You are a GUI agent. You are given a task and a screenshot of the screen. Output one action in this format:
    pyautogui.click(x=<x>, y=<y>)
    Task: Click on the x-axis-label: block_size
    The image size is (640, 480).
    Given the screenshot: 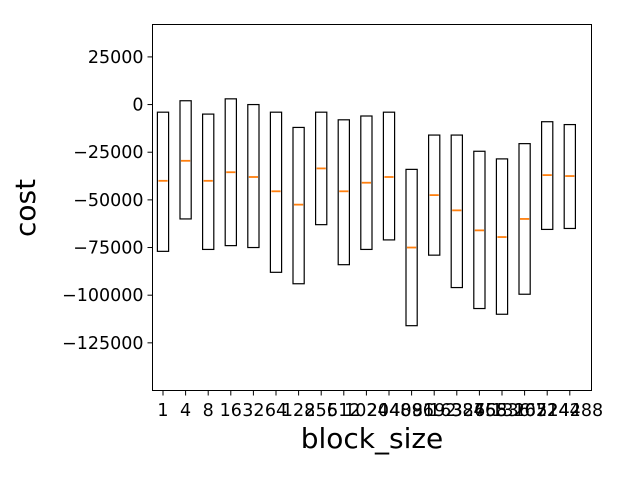 What is the action you would take?
    pyautogui.click(x=372, y=438)
    